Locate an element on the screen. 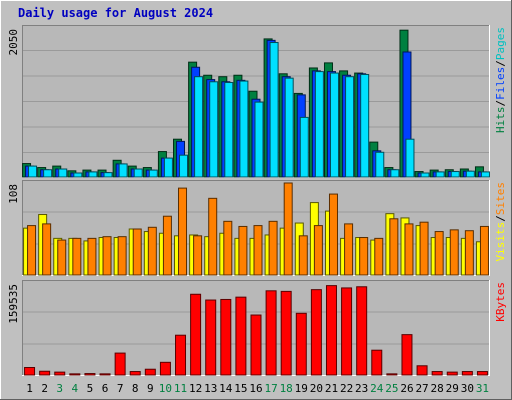 The width and height of the screenshot is (512, 400). x-label-day-4: 4 is located at coordinates (75, 388).